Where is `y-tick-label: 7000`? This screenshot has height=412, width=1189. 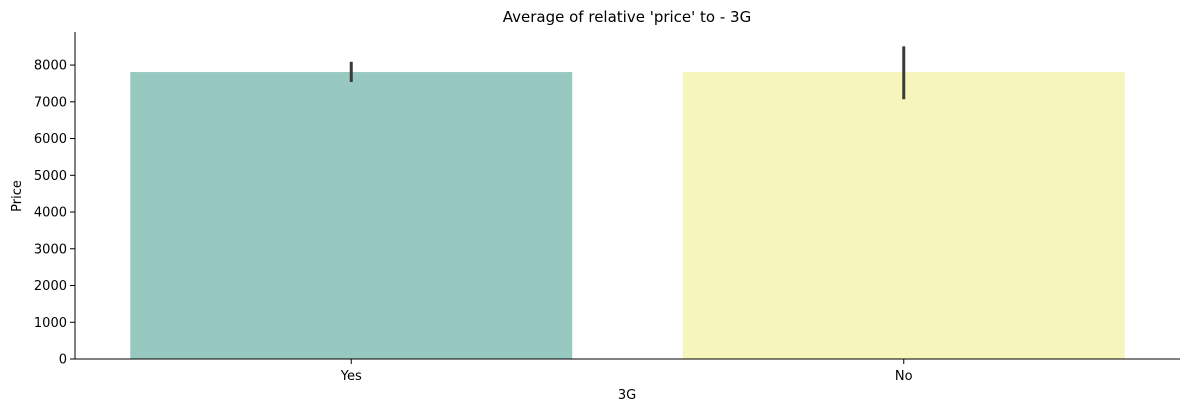
y-tick-label: 7000 is located at coordinates (50, 102).